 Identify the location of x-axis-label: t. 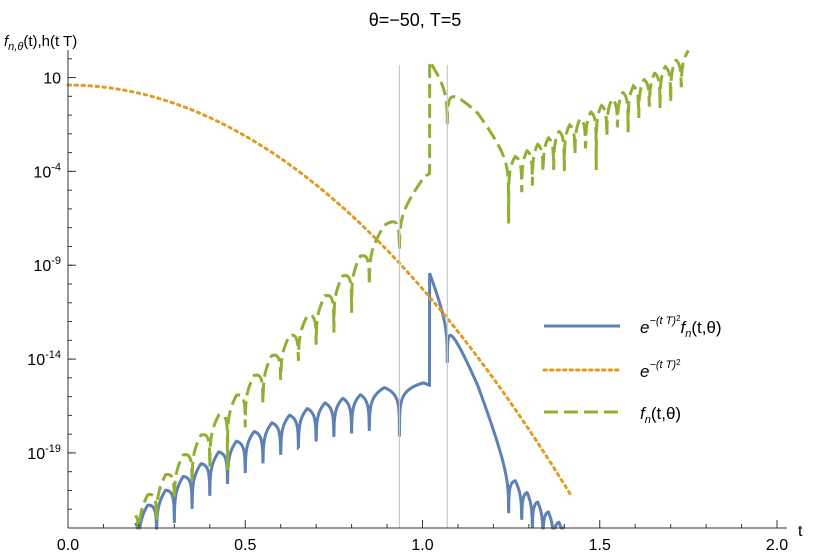
(800, 531).